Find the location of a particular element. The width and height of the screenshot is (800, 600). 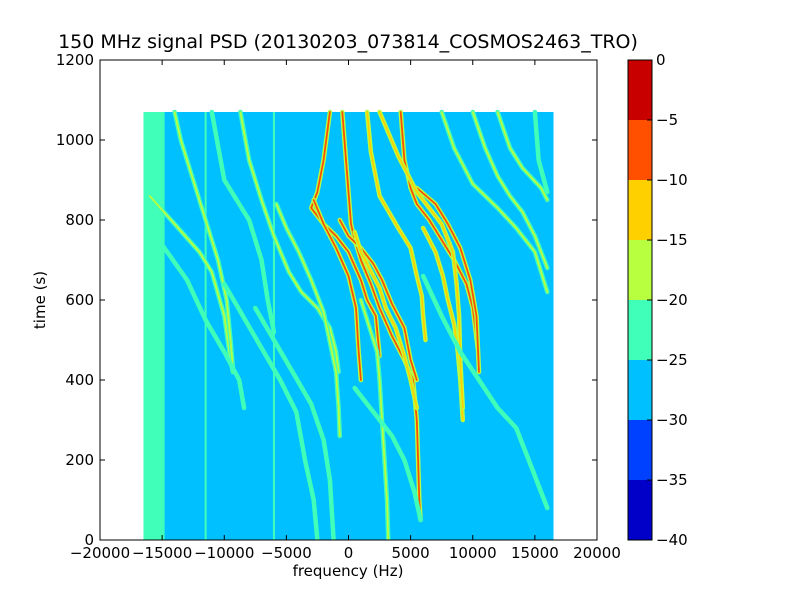

x-tick-label: 0 is located at coordinates (349, 553).